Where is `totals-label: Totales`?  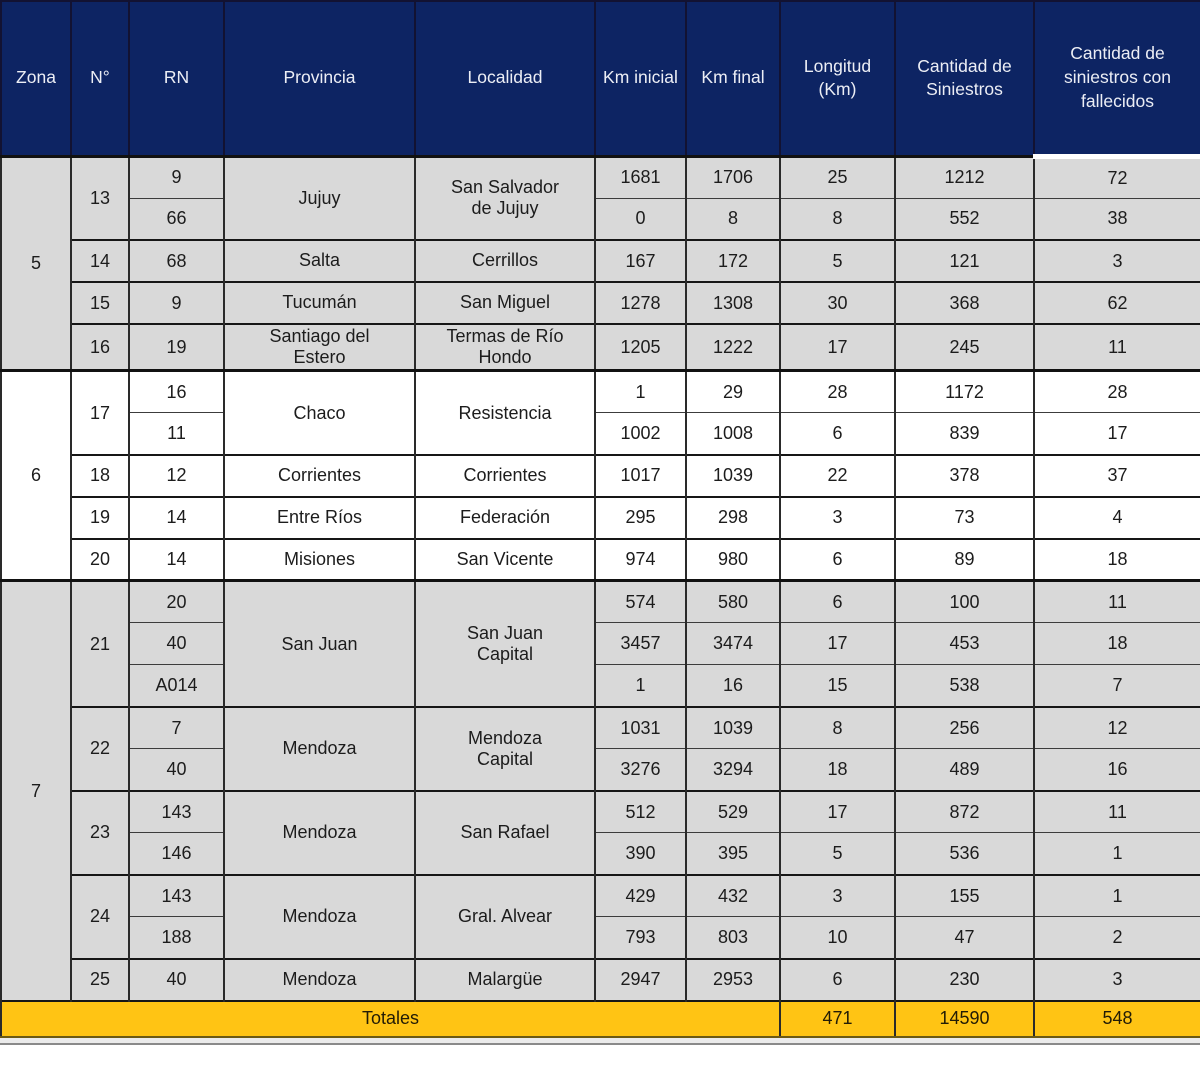
totals-label: Totales is located at coordinates (390, 1018).